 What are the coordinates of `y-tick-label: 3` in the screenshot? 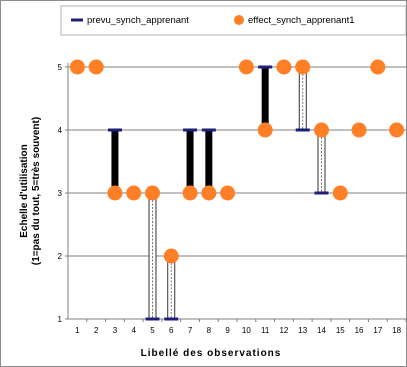 It's located at (60, 193).